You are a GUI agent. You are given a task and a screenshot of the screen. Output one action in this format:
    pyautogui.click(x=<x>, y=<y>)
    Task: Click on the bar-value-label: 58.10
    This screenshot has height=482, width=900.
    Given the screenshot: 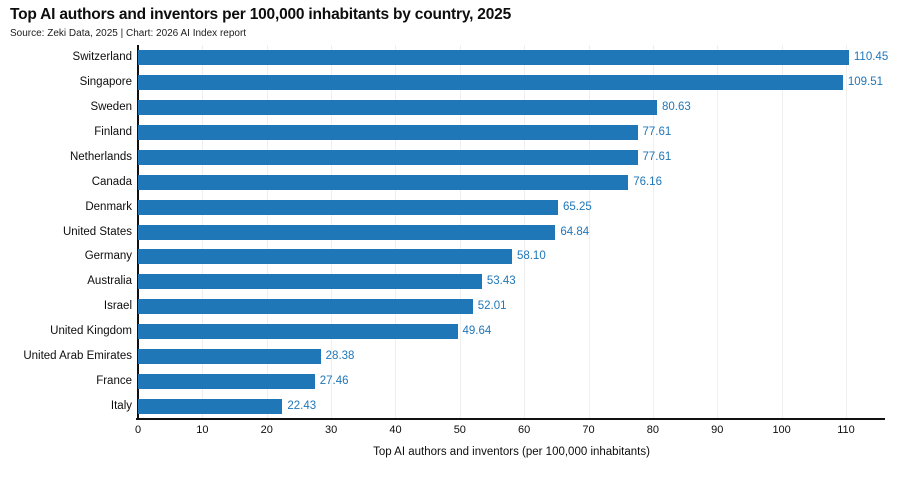 What is the action you would take?
    pyautogui.click(x=531, y=256)
    